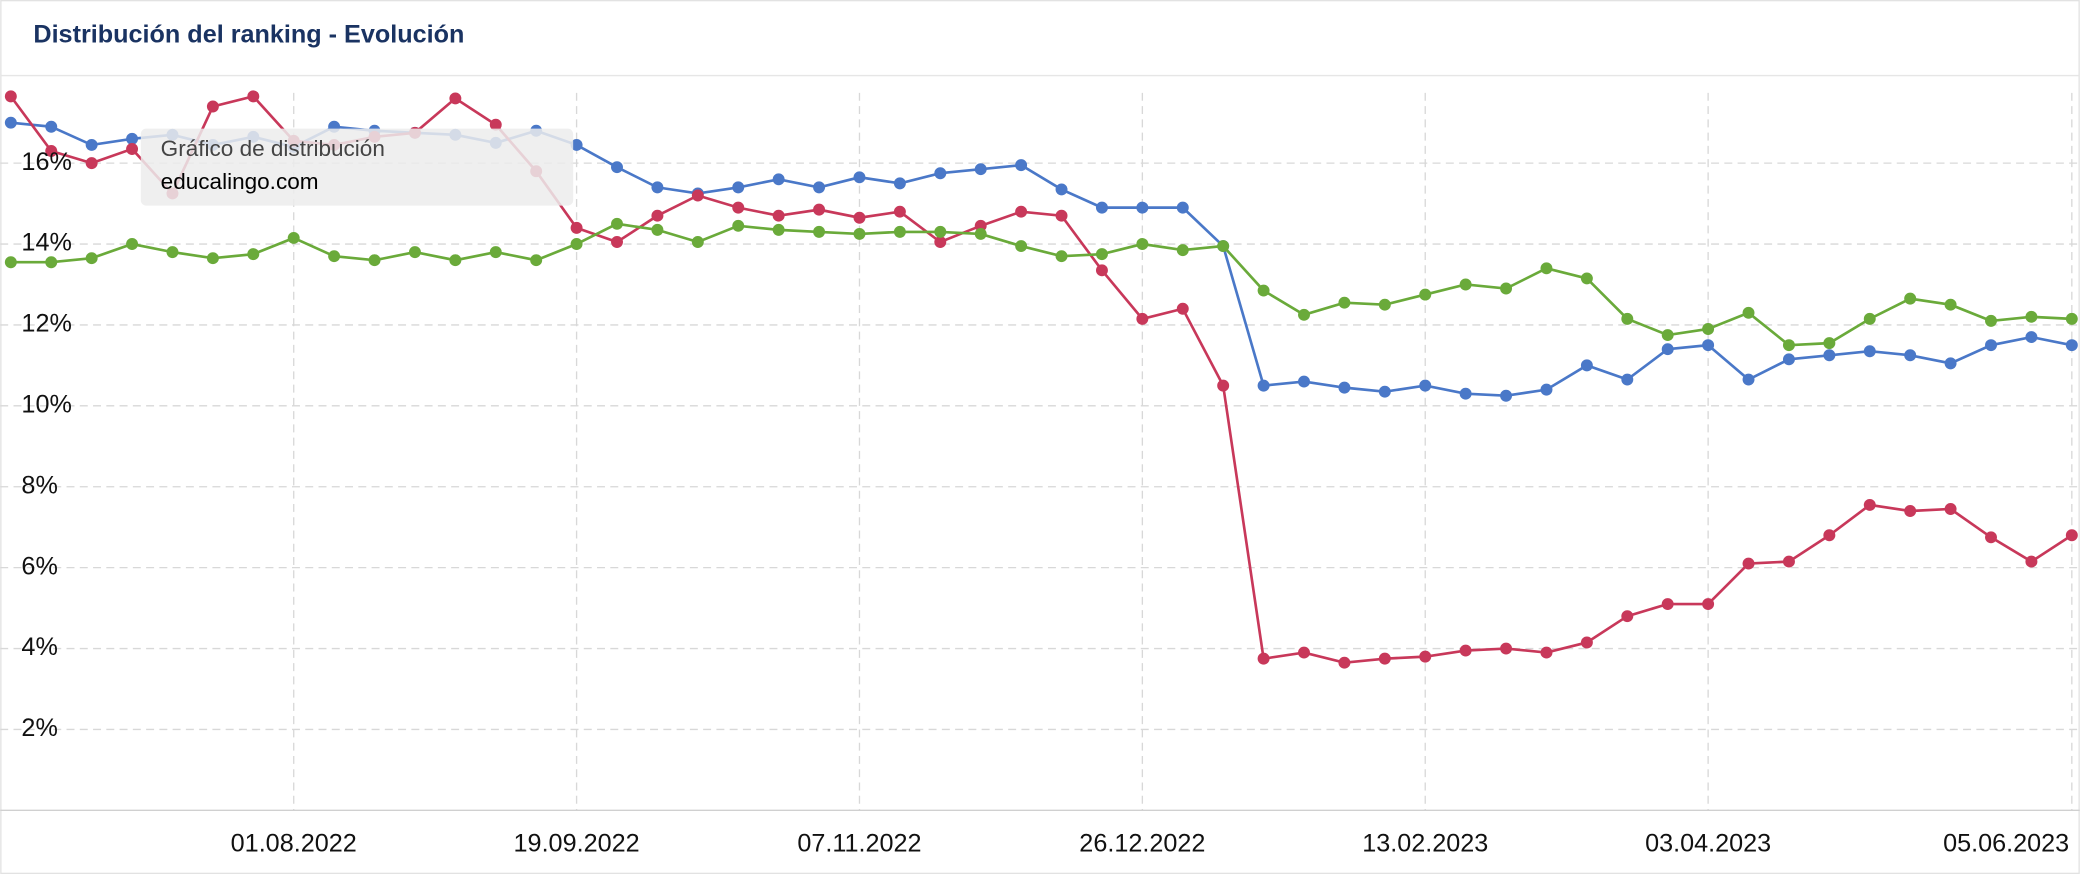 This screenshot has height=874, width=2080. I want to click on y-tick-label: 14%, so click(46, 243).